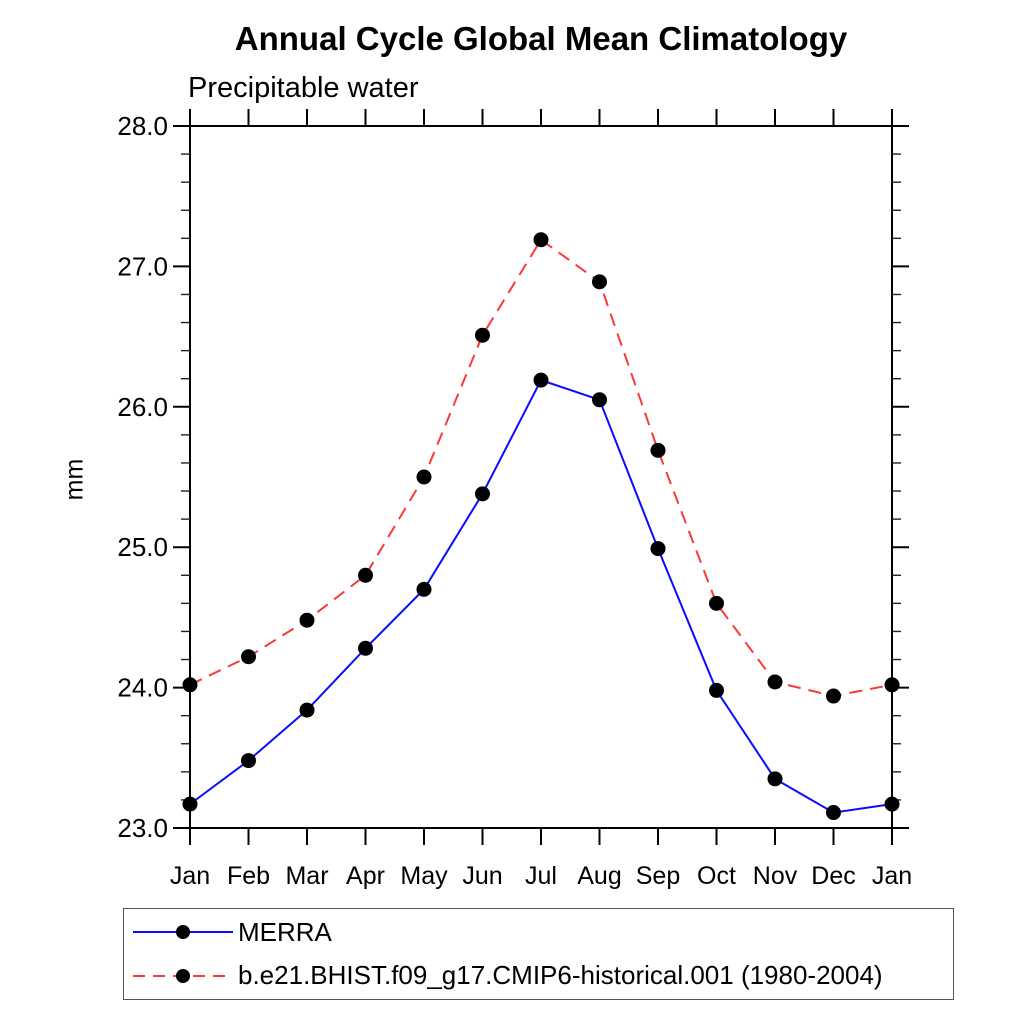 The height and width of the screenshot is (1024, 1024). What do you see at coordinates (306, 876) in the screenshot?
I see `x-tick-label: Mar` at bounding box center [306, 876].